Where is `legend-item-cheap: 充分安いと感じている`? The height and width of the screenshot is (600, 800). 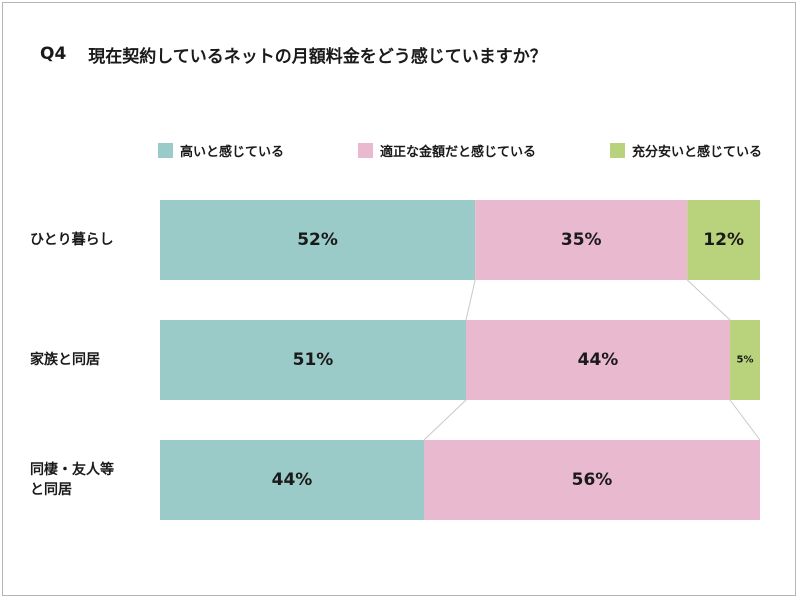 legend-item-cheap: 充分安いと感じている is located at coordinates (685, 150).